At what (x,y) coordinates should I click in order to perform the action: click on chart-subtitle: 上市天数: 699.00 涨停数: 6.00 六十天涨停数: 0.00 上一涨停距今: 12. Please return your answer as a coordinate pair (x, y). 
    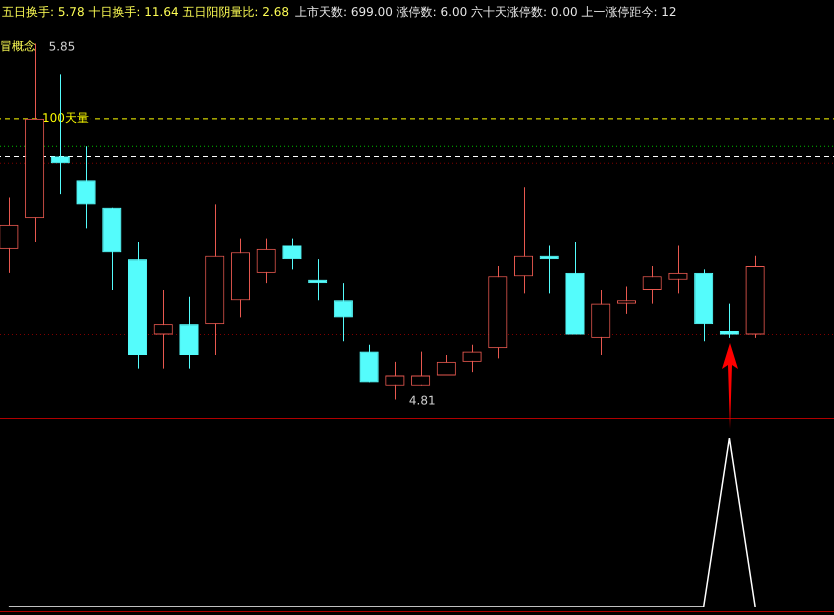
    Looking at the image, I should click on (486, 12).